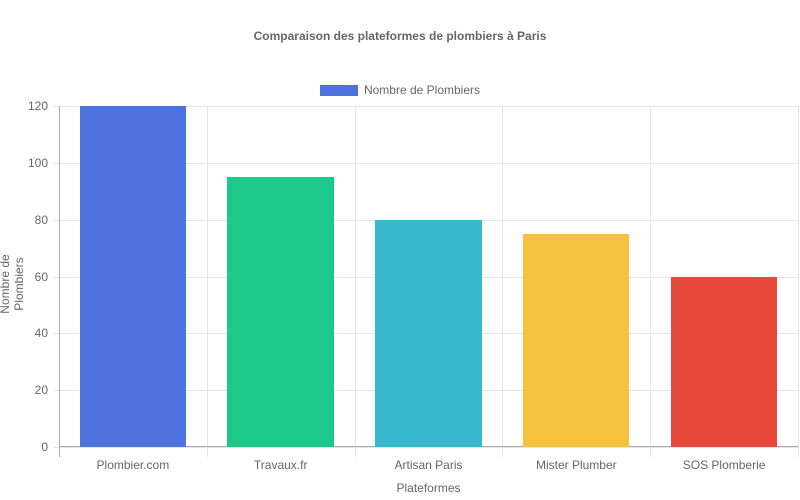 Image resolution: width=800 pixels, height=500 pixels. I want to click on legend: Nombre de Plombiers, so click(400, 90).